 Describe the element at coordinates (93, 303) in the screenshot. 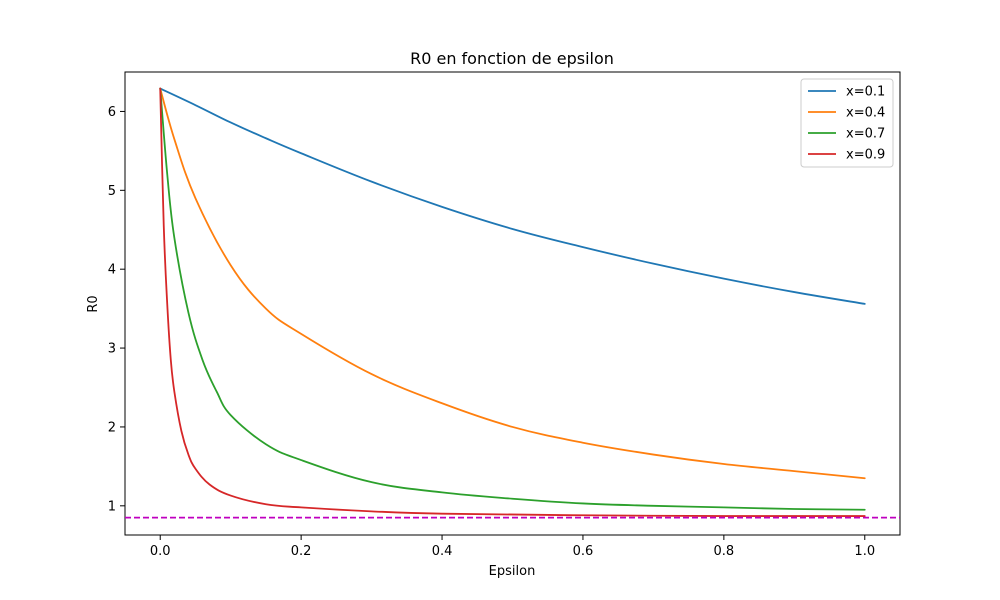

I see `y-axis-label: R0` at that location.